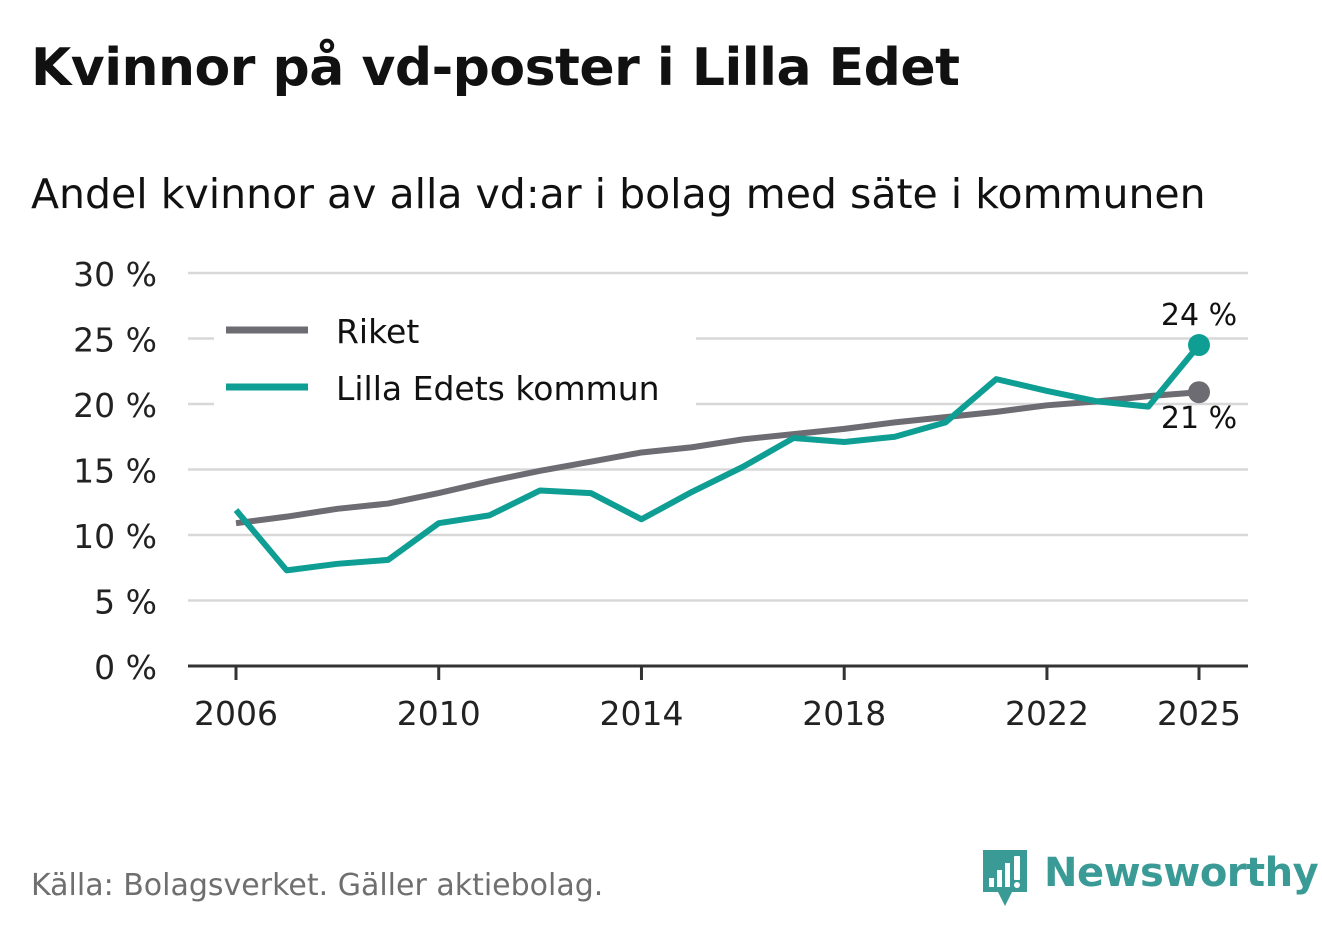 Image resolution: width=1322 pixels, height=939 pixels. I want to click on y-tick-label-15: 15 %, so click(115, 471).